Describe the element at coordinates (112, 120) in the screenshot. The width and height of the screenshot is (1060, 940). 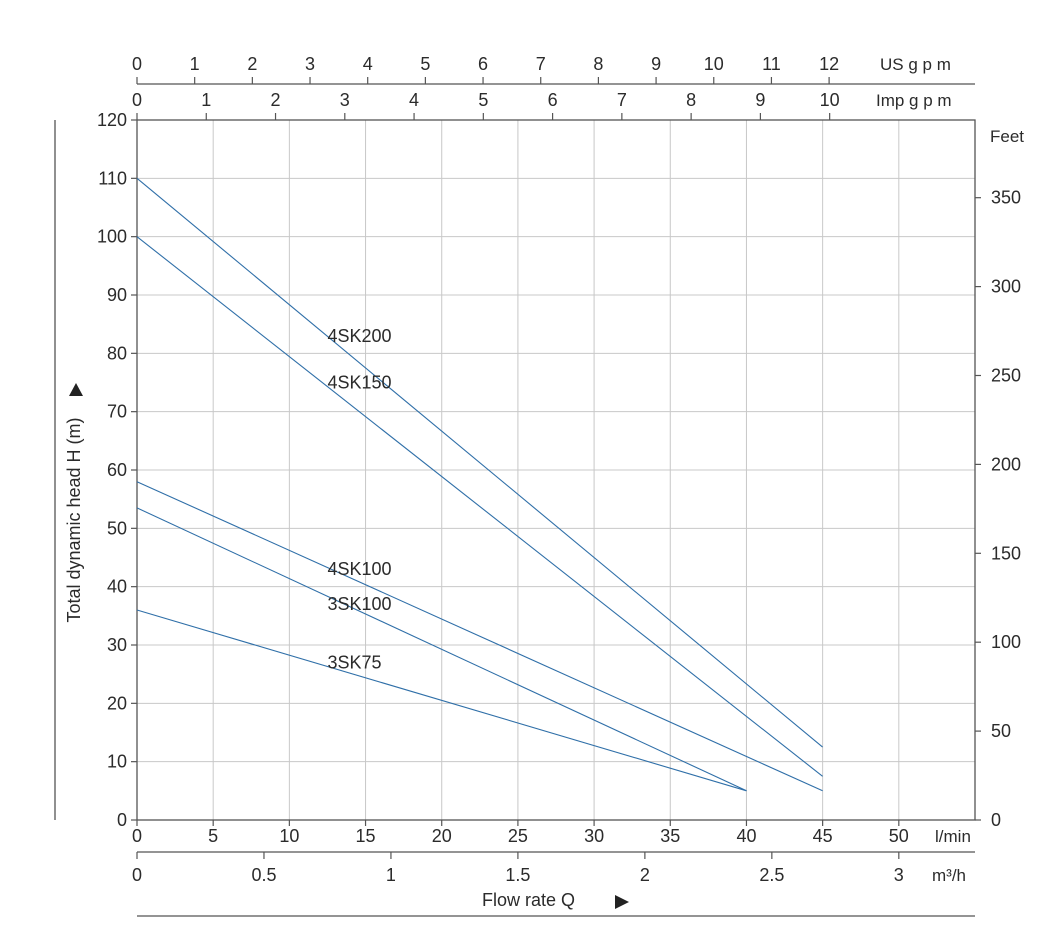
I see `y-tick-label-m: 120` at that location.